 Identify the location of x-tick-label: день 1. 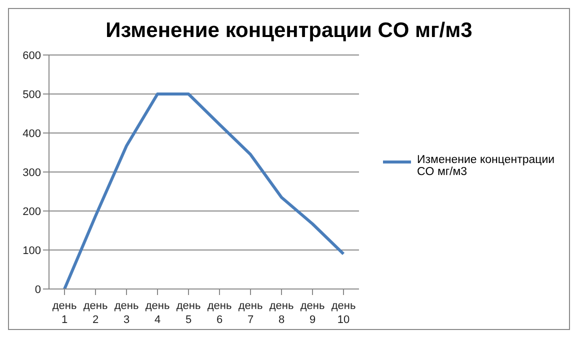
(64, 313).